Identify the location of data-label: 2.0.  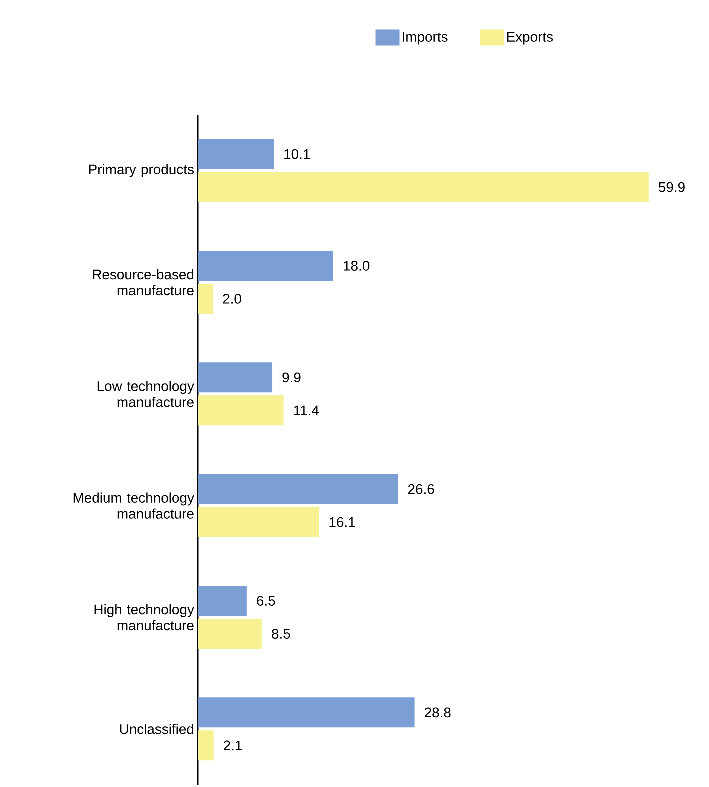
(232, 299).